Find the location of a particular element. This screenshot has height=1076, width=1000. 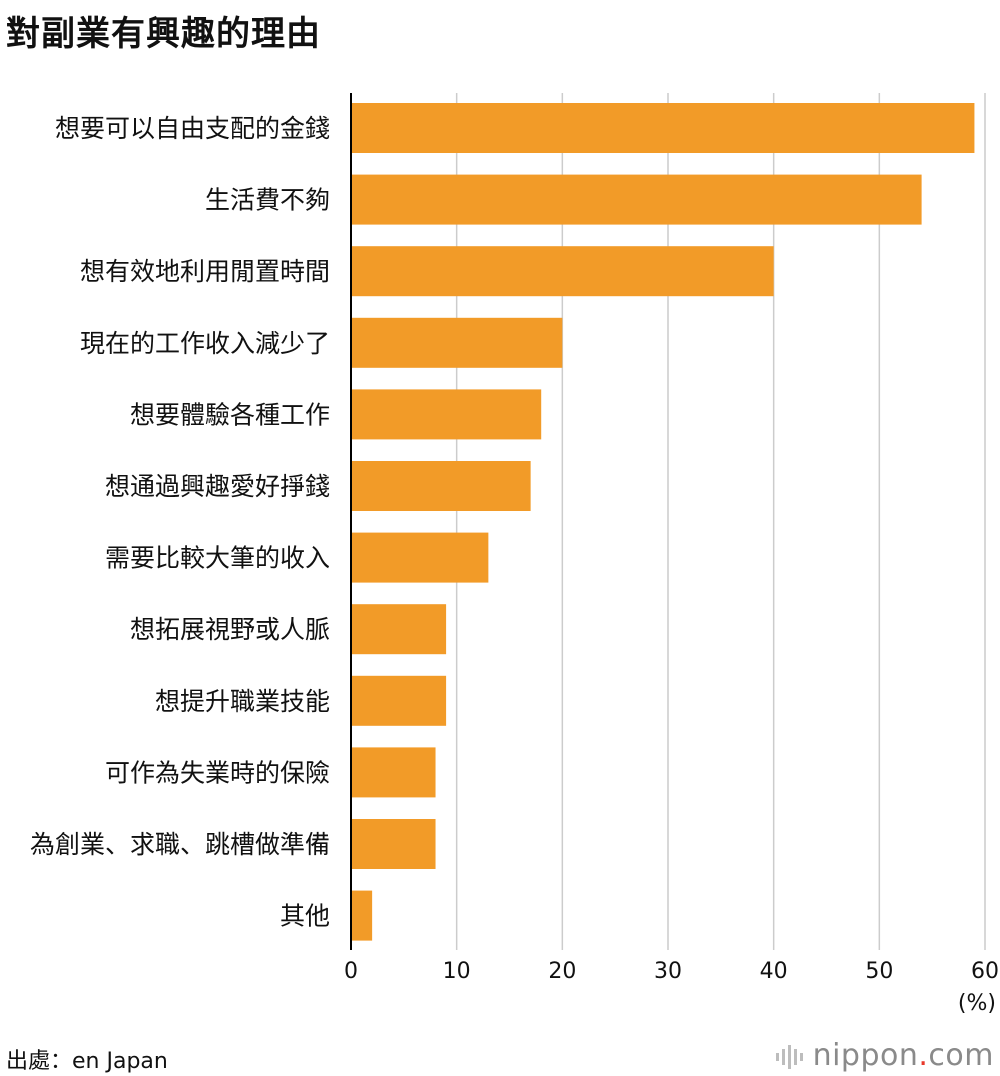

x-tick-label: 10 is located at coordinates (457, 971).